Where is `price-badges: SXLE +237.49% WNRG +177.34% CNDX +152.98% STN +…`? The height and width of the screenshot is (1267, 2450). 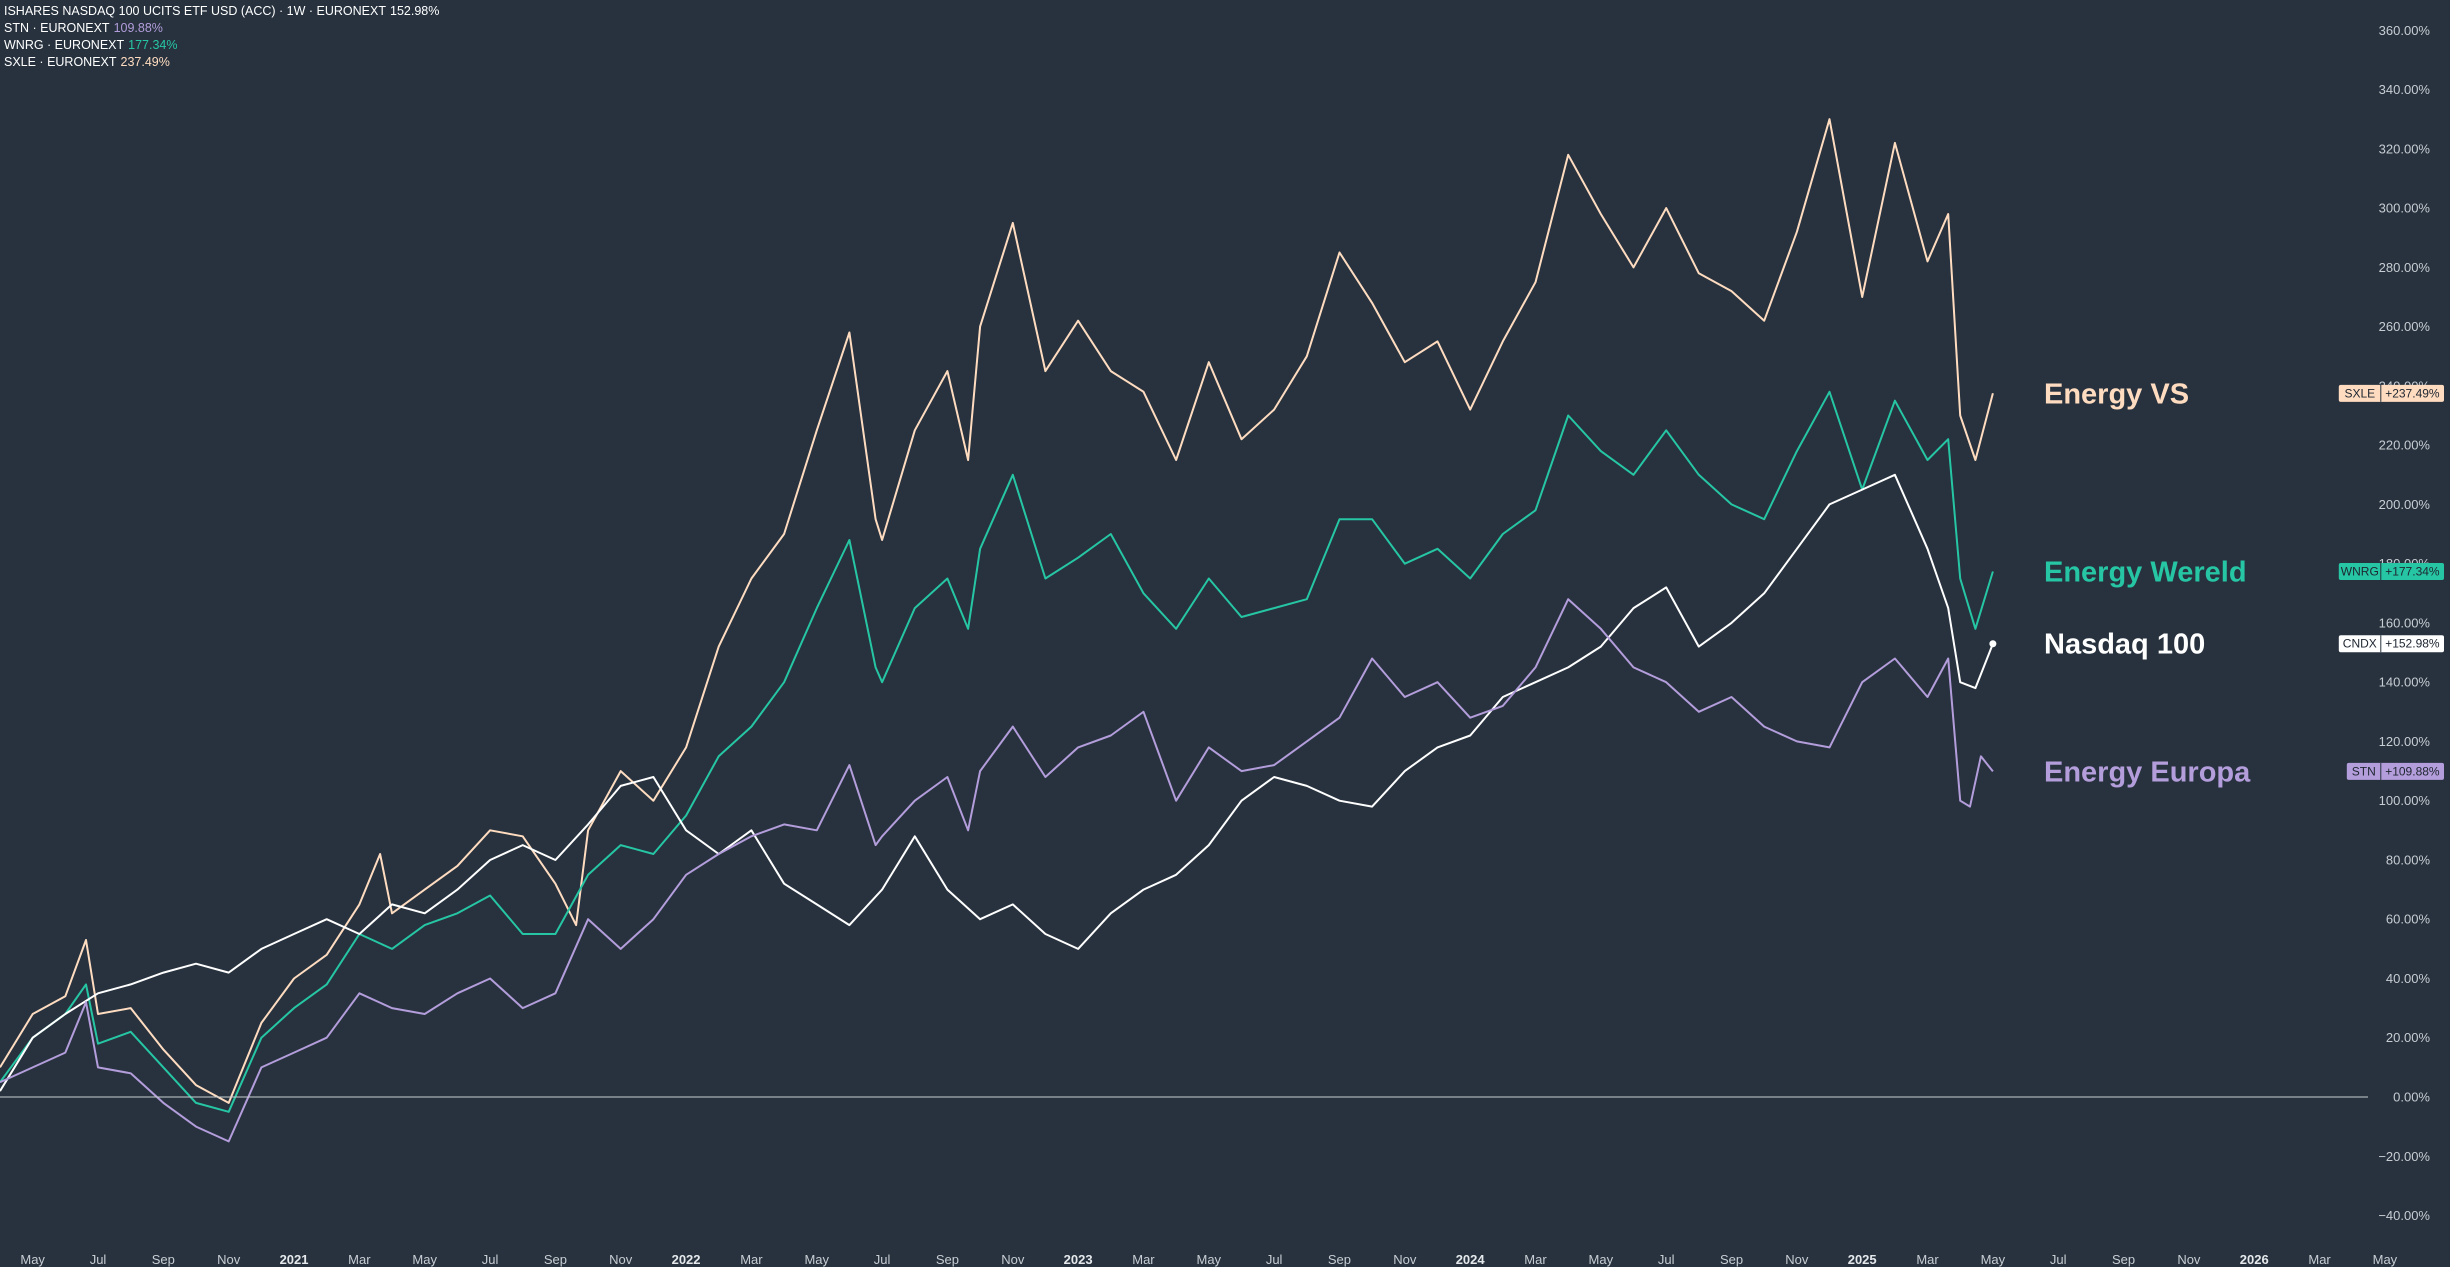 price-badges: SXLE +237.49% WNRG +177.34% CNDX +152.98% STN +… is located at coordinates (2391, 582).